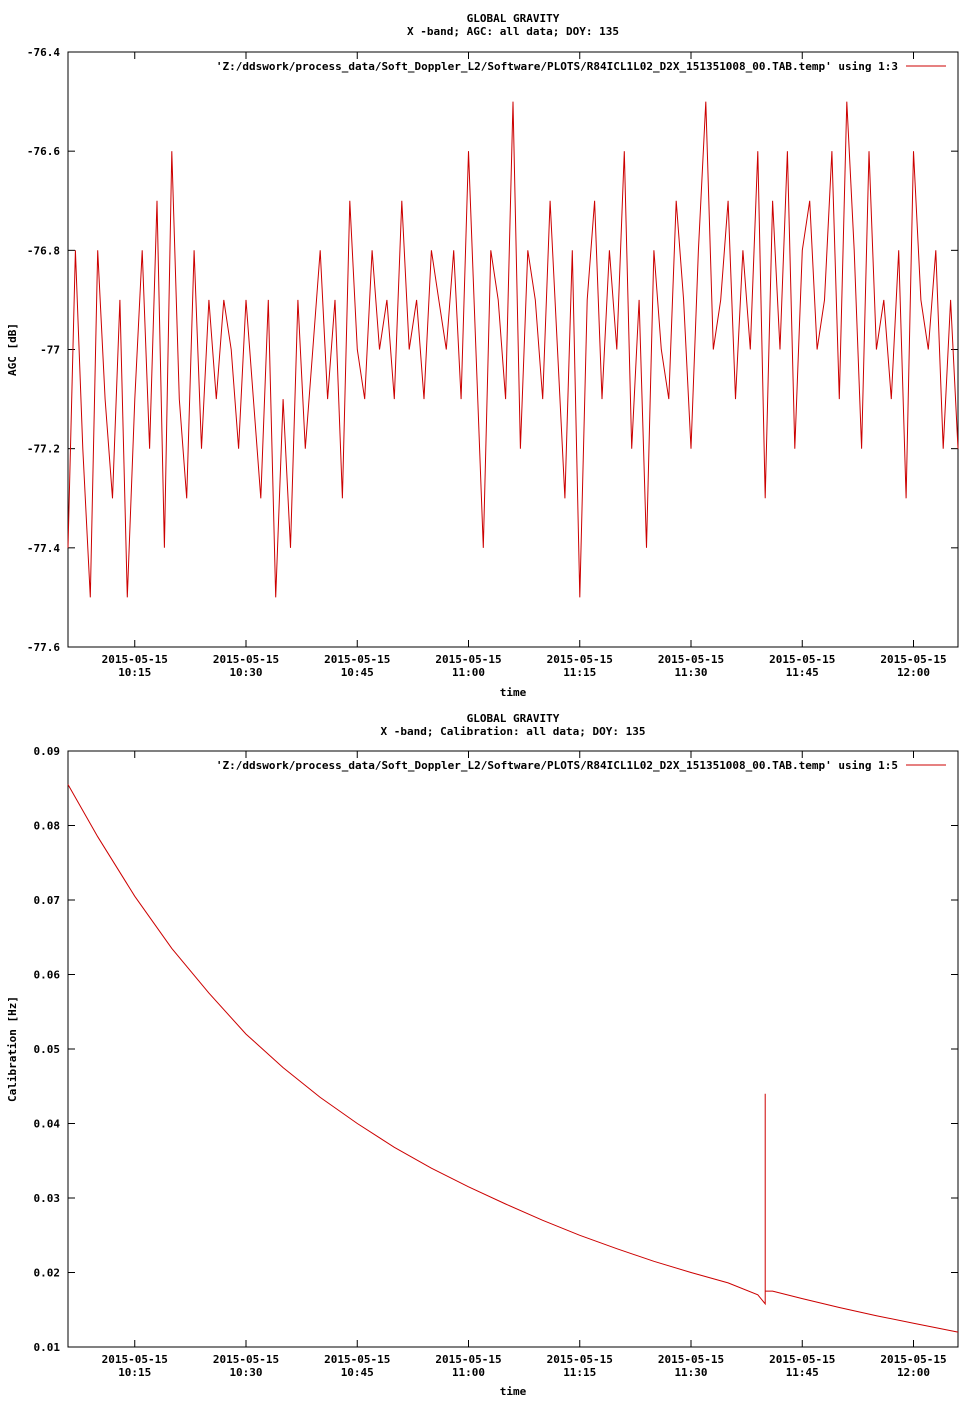  What do you see at coordinates (47, 1124) in the screenshot?
I see `y-tick-label: 0.04` at bounding box center [47, 1124].